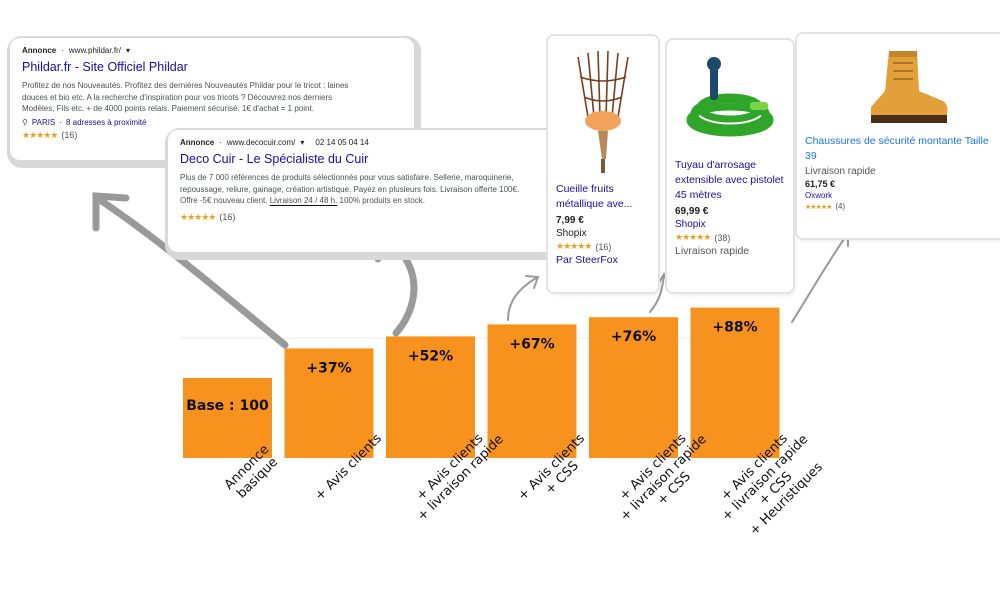  I want to click on bar-value-label: +67%, so click(531, 344).